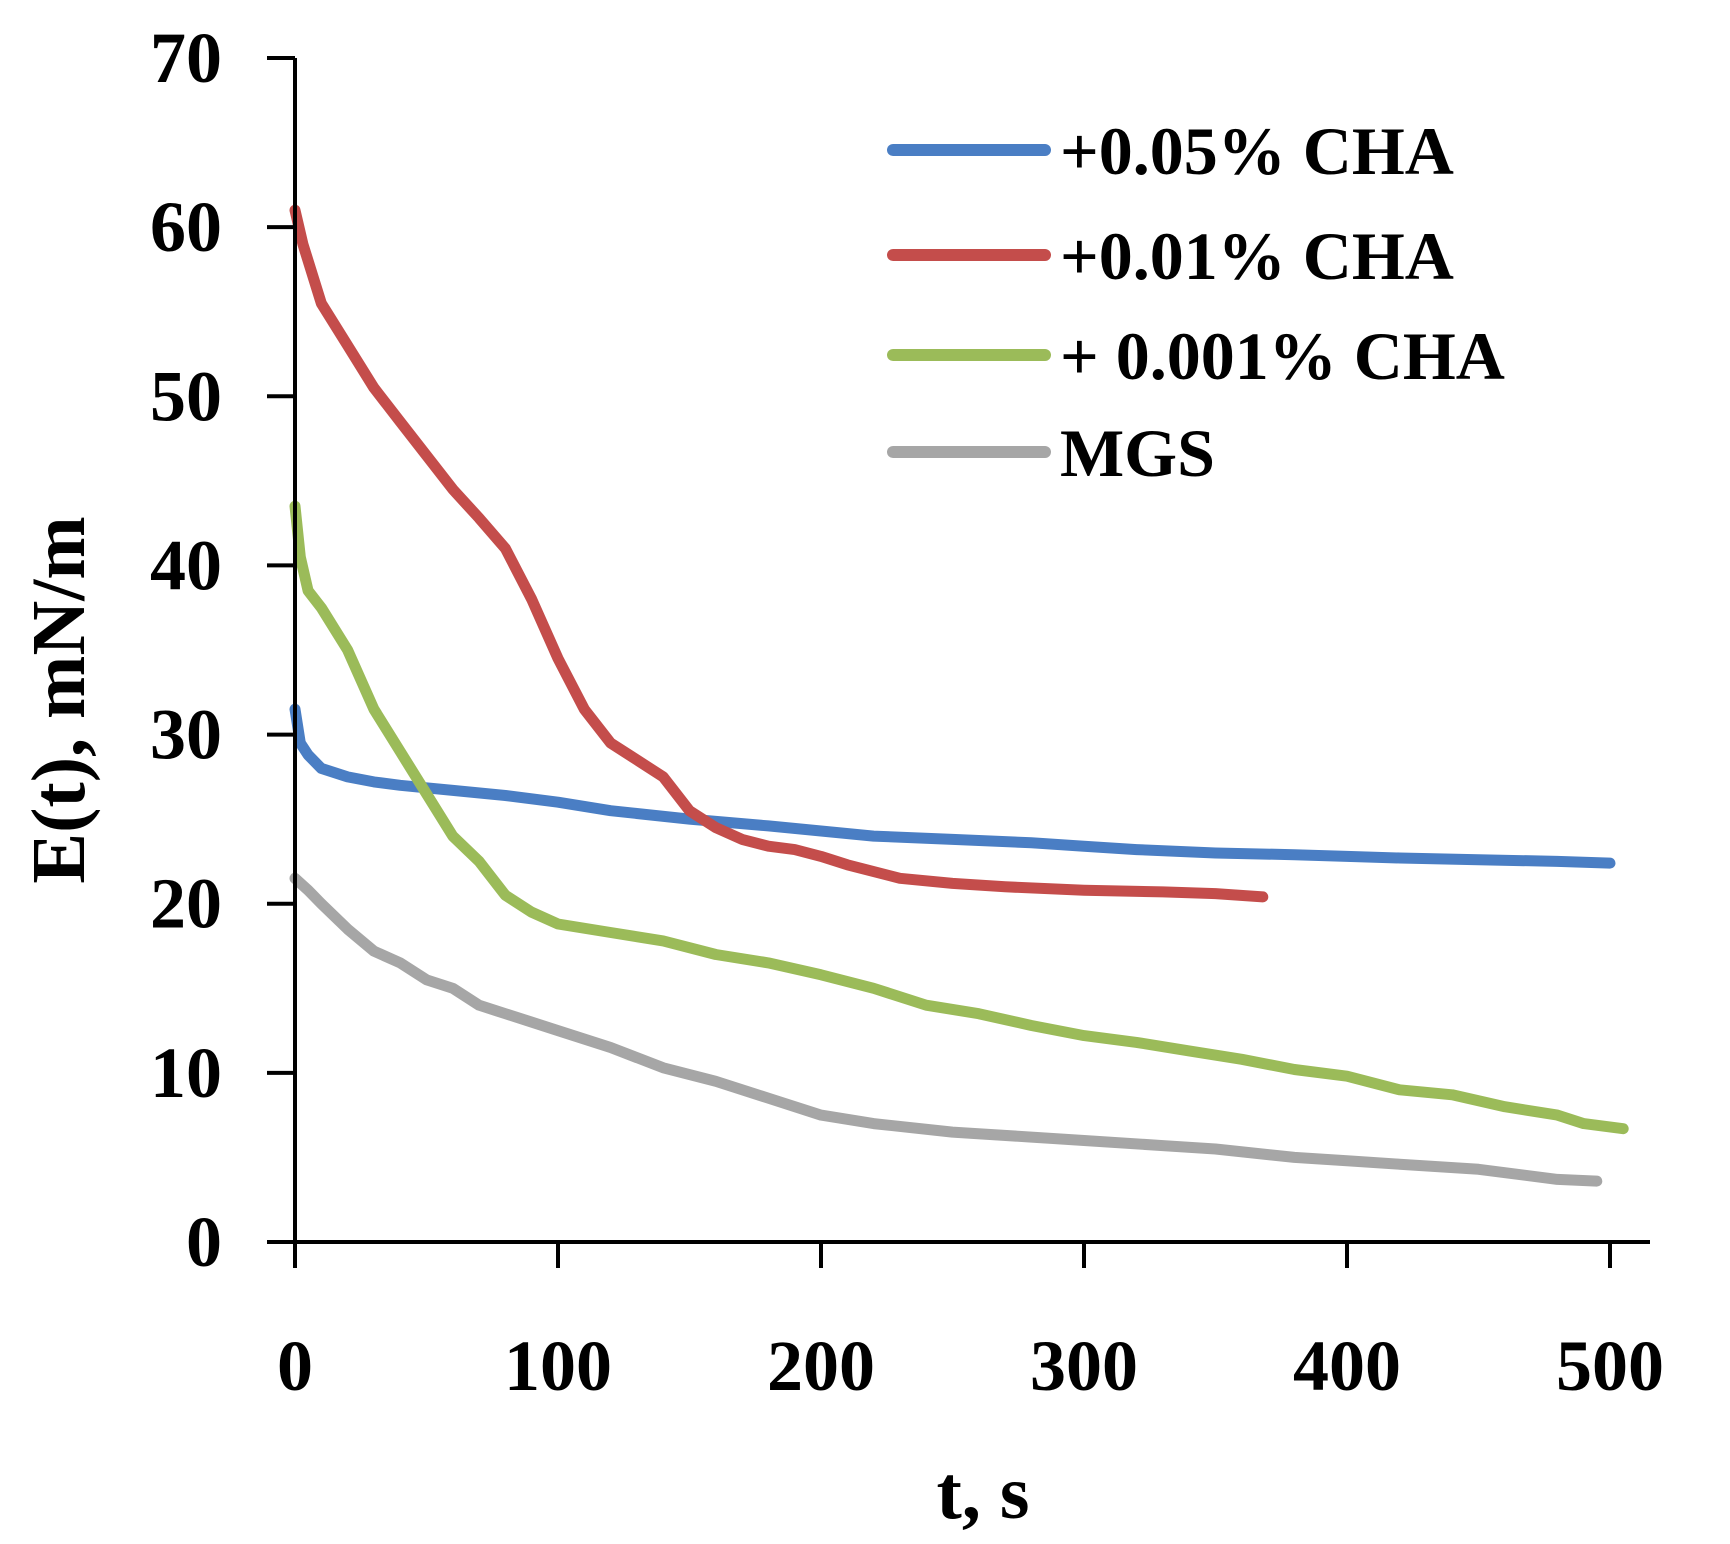 The width and height of the screenshot is (1730, 1544). Describe the element at coordinates (186, 396) in the screenshot. I see `y-tick-label: 50` at that location.